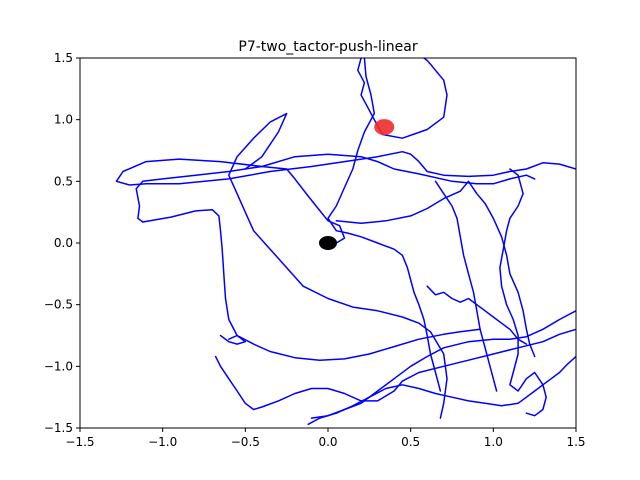 The image size is (640, 480). Describe the element at coordinates (58, 428) in the screenshot. I see `y-tick-label: −1.5` at that location.